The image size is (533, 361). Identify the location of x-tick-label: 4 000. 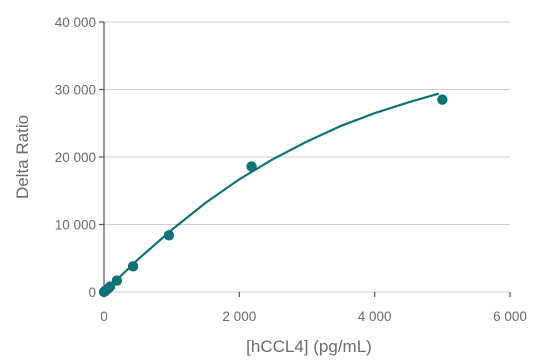
(375, 316).